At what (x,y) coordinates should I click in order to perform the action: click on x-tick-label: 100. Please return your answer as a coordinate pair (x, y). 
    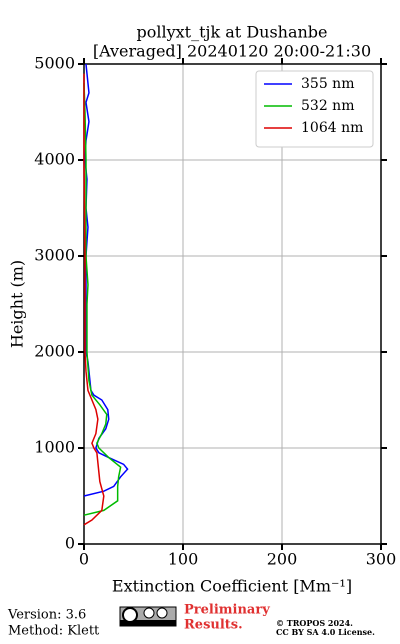
    Looking at the image, I should click on (183, 559).